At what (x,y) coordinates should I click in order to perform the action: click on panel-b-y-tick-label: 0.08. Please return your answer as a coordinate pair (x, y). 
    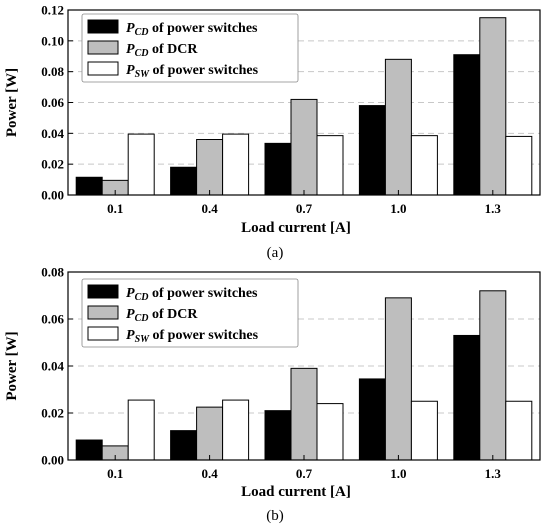
    Looking at the image, I should click on (52, 272).